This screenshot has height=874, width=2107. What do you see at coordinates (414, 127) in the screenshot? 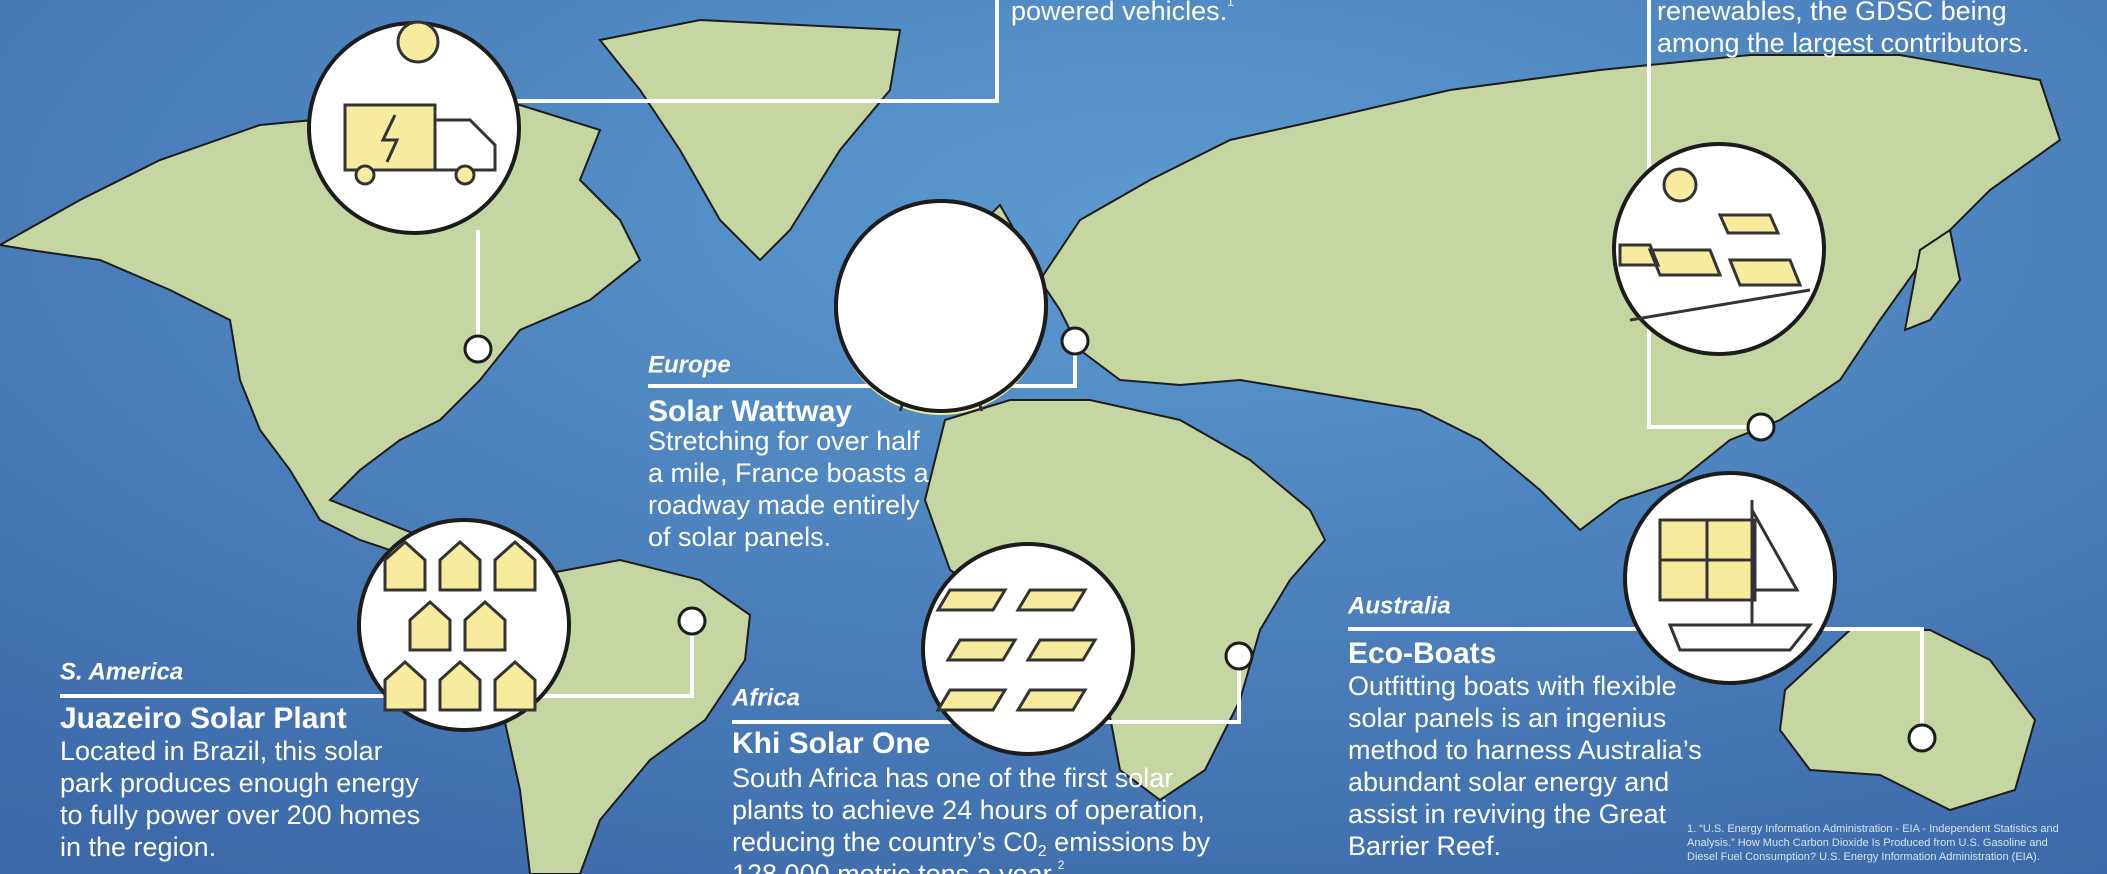
I see `icon-truck` at bounding box center [414, 127].